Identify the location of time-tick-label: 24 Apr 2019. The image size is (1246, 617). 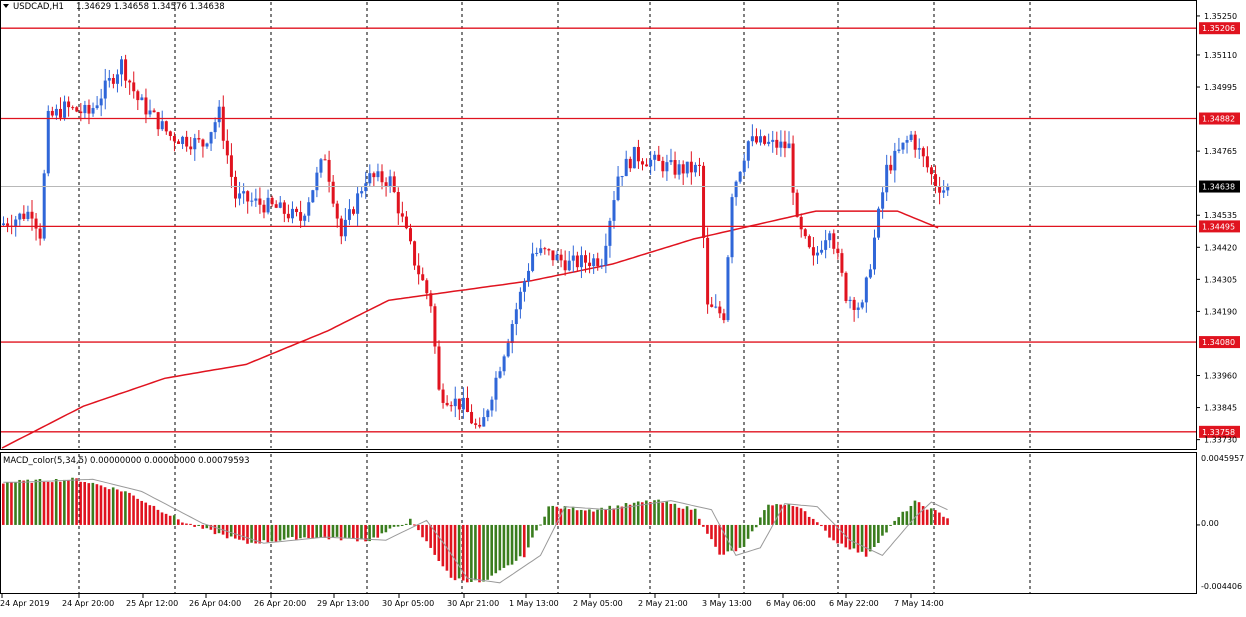
(24, 603).